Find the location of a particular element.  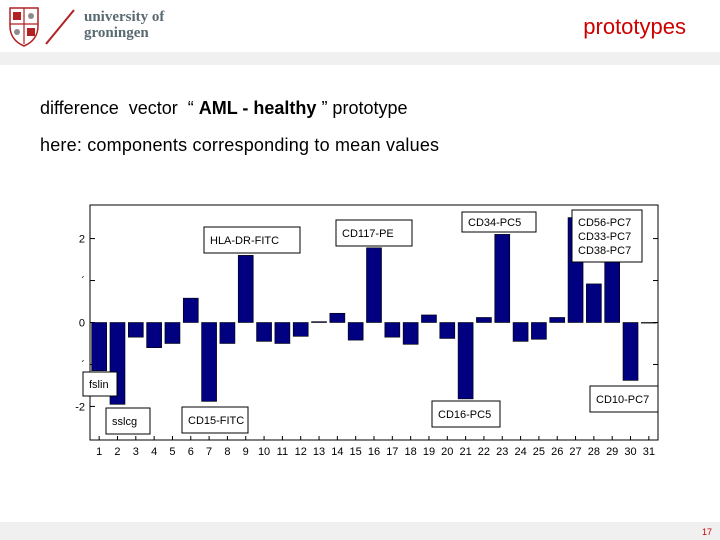

x-tick-label: 15 is located at coordinates (356, 452).